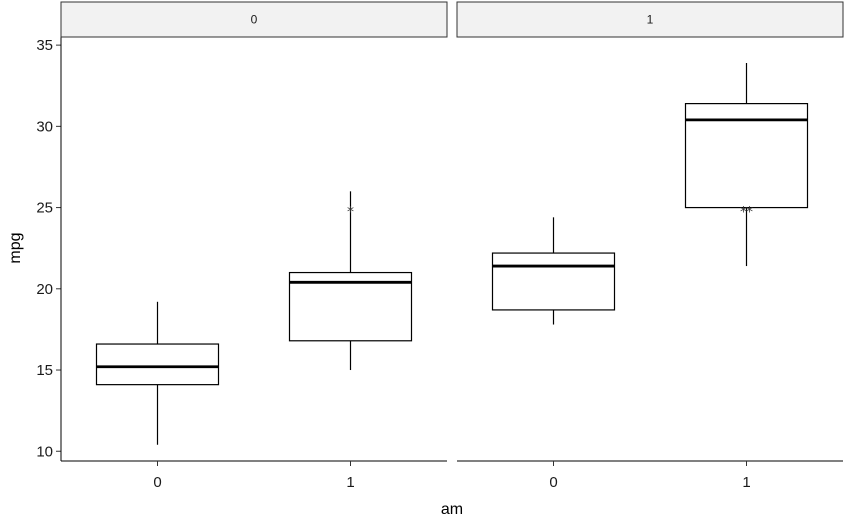  Describe the element at coordinates (452, 509) in the screenshot. I see `x-axis-title: am` at that location.